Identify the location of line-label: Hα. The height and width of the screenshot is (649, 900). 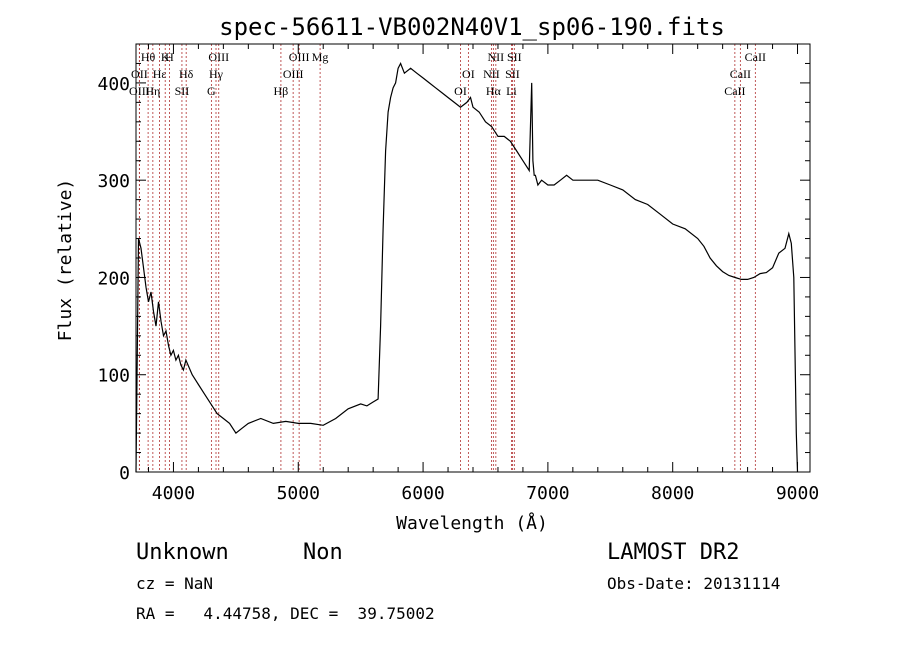
(494, 91).